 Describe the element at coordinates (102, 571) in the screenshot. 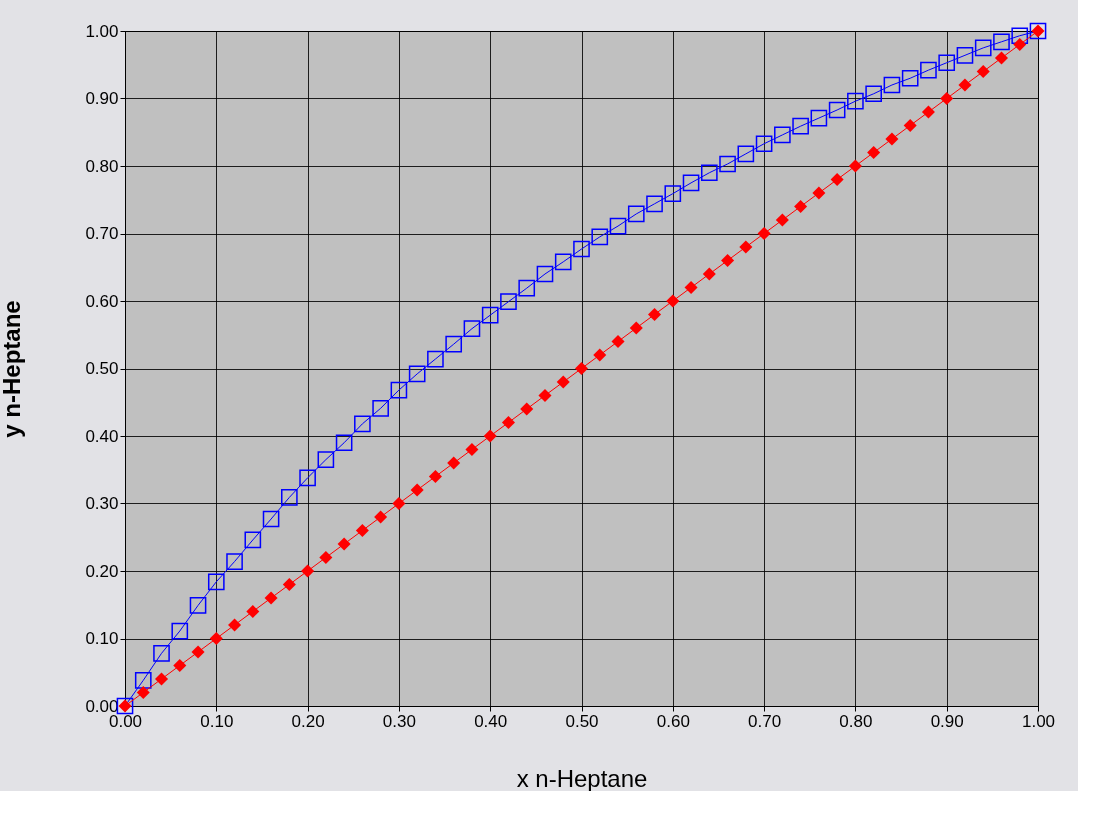

I see `y-tick-label: 0.20` at that location.